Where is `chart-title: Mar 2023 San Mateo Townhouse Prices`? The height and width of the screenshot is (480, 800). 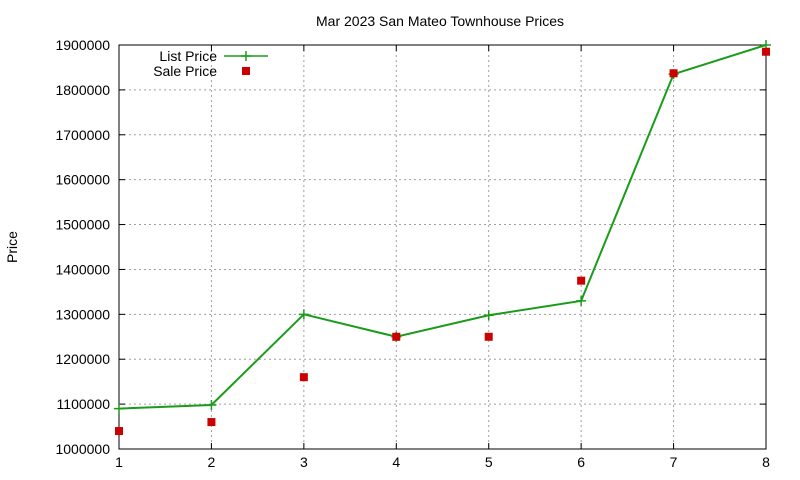
chart-title: Mar 2023 San Mateo Townhouse Prices is located at coordinates (440, 21).